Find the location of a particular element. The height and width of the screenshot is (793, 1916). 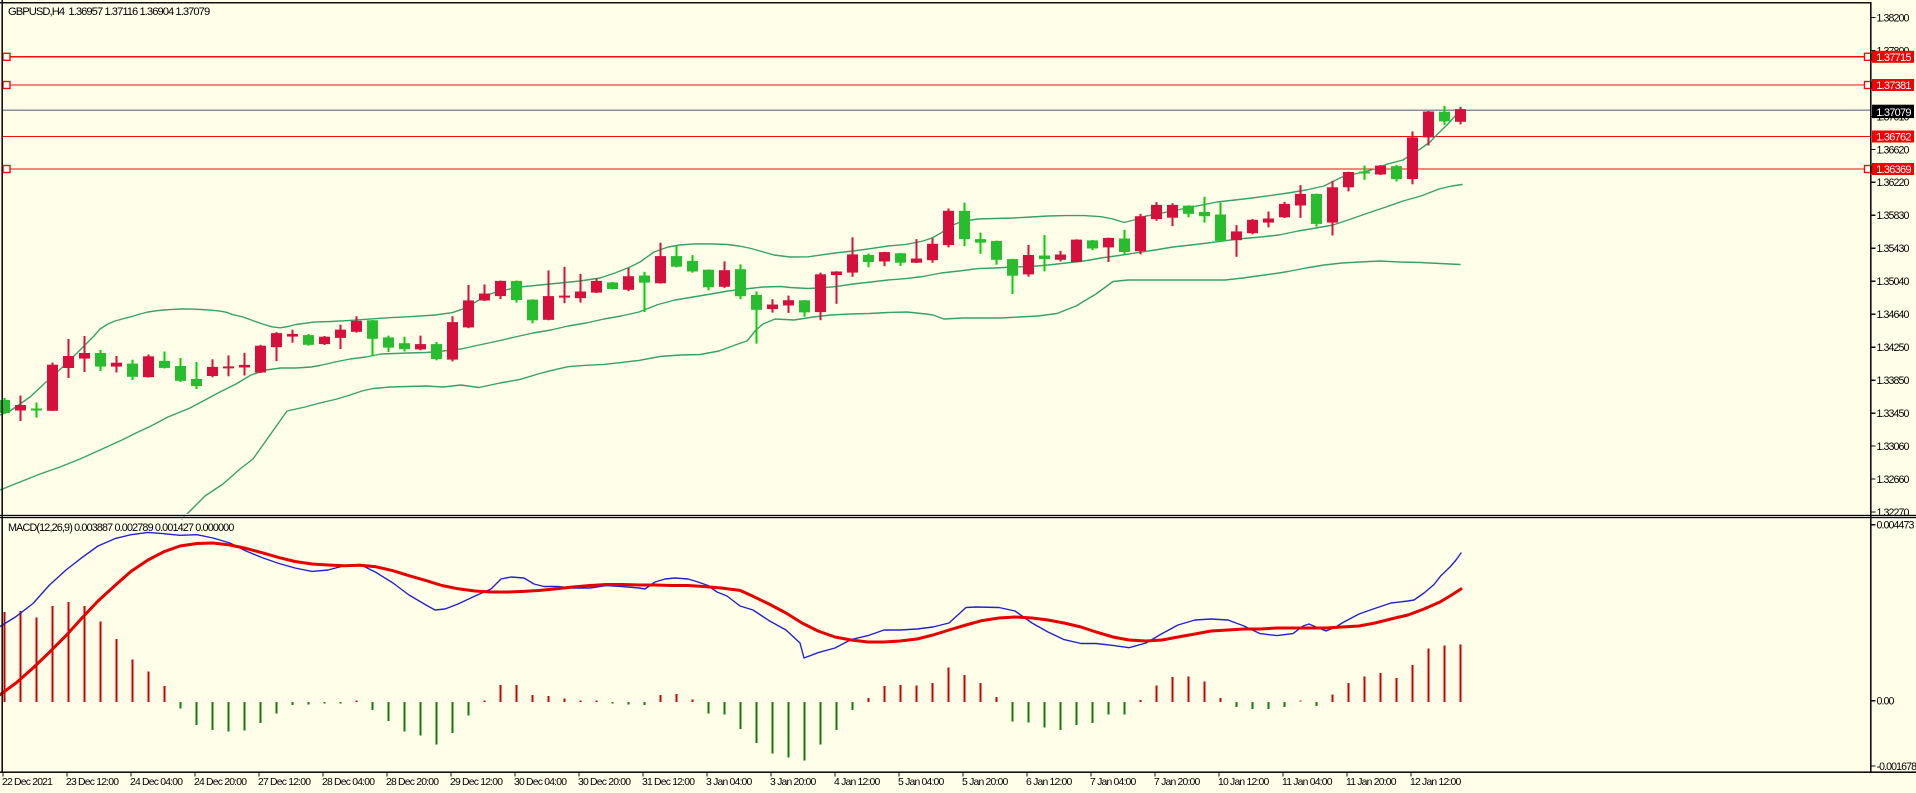

svg-text: 11 Jan 04:00 is located at coordinates (1307, 782).